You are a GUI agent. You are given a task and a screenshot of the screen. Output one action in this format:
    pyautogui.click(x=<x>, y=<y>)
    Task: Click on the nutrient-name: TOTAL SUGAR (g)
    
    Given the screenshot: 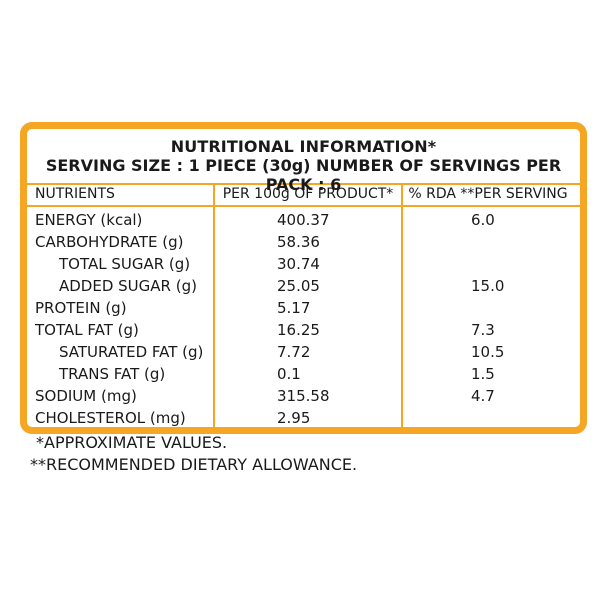 What is the action you would take?
    pyautogui.click(x=125, y=264)
    